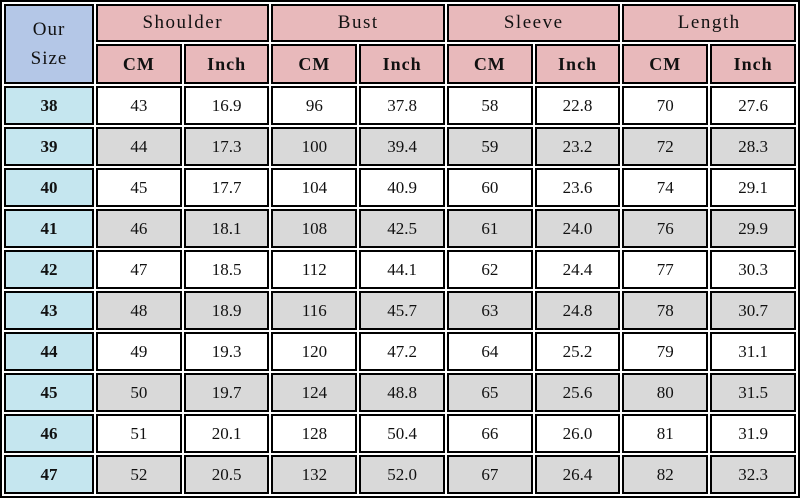 This screenshot has width=800, height=498. What do you see at coordinates (489, 105) in the screenshot?
I see `measurement-cell: 58` at bounding box center [489, 105].